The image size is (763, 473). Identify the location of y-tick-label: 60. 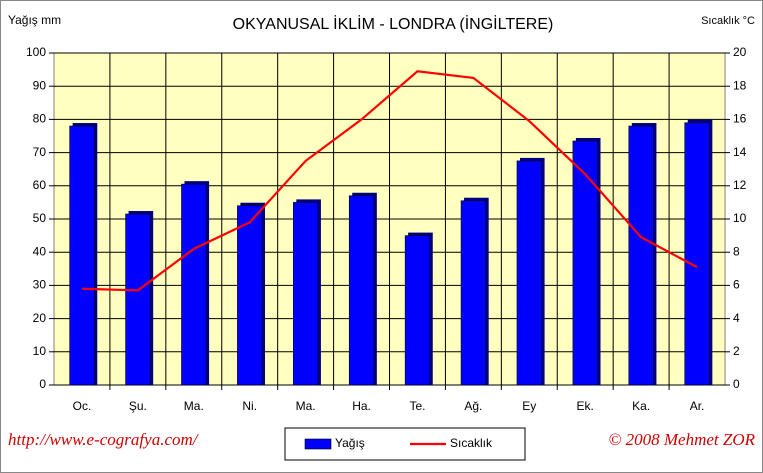
(40, 185).